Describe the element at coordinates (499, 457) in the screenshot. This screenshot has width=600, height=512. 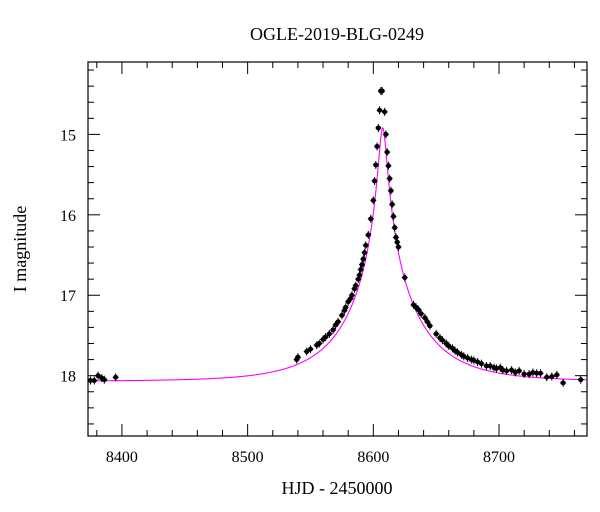
I see `x-tick-label: 8700` at that location.